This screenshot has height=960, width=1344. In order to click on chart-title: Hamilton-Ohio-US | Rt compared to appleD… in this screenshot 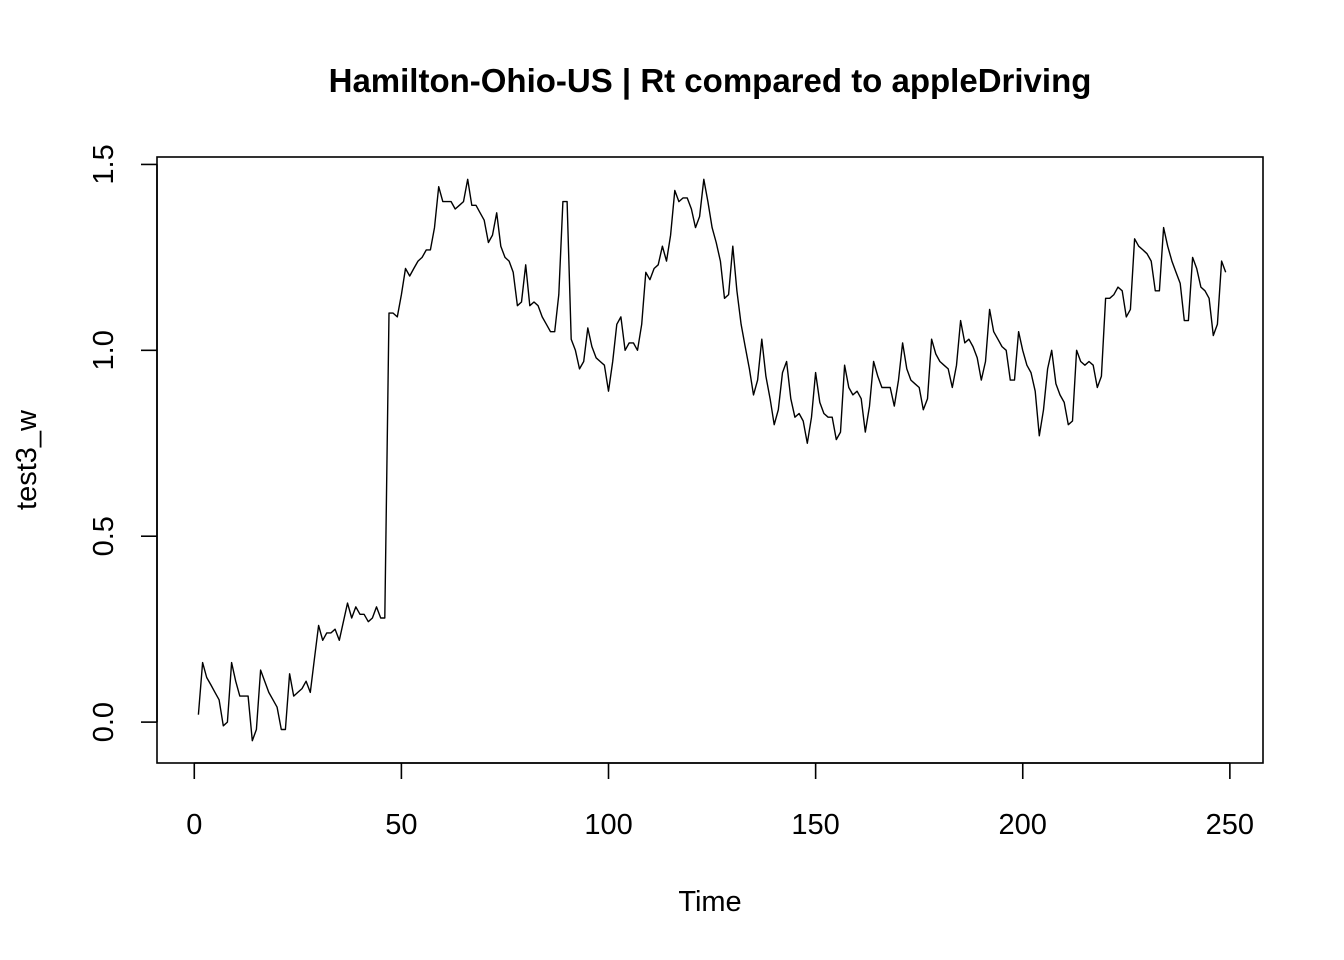, I will do `click(710, 80)`.